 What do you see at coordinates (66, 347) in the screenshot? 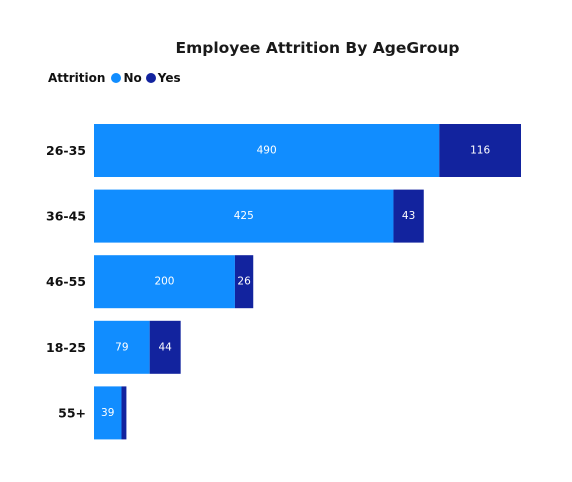
I see `category-label-18-25: 18-25` at bounding box center [66, 347].